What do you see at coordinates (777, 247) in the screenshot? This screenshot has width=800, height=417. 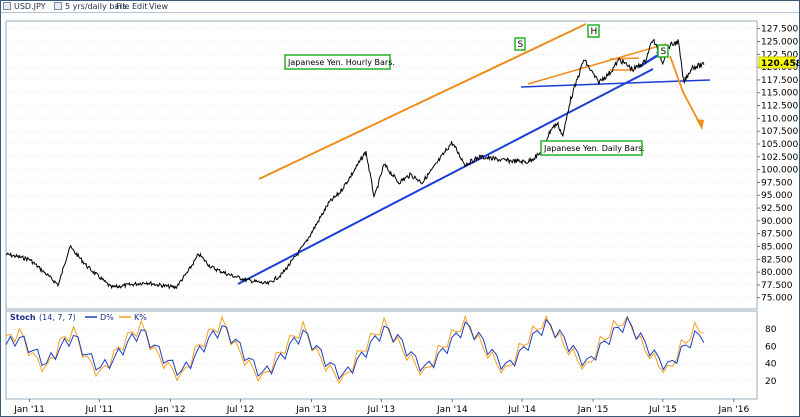 I see `price-tick-label: 85.000` at bounding box center [777, 247].